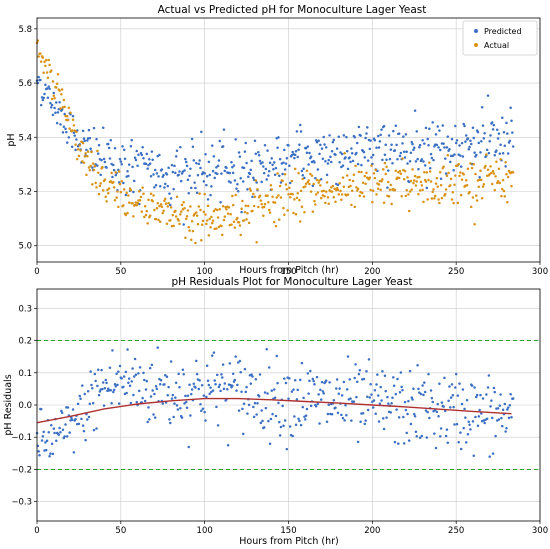 This screenshot has height=549, width=550. I want to click on bottom-y-tick-label: 0.2, so click(25, 342).